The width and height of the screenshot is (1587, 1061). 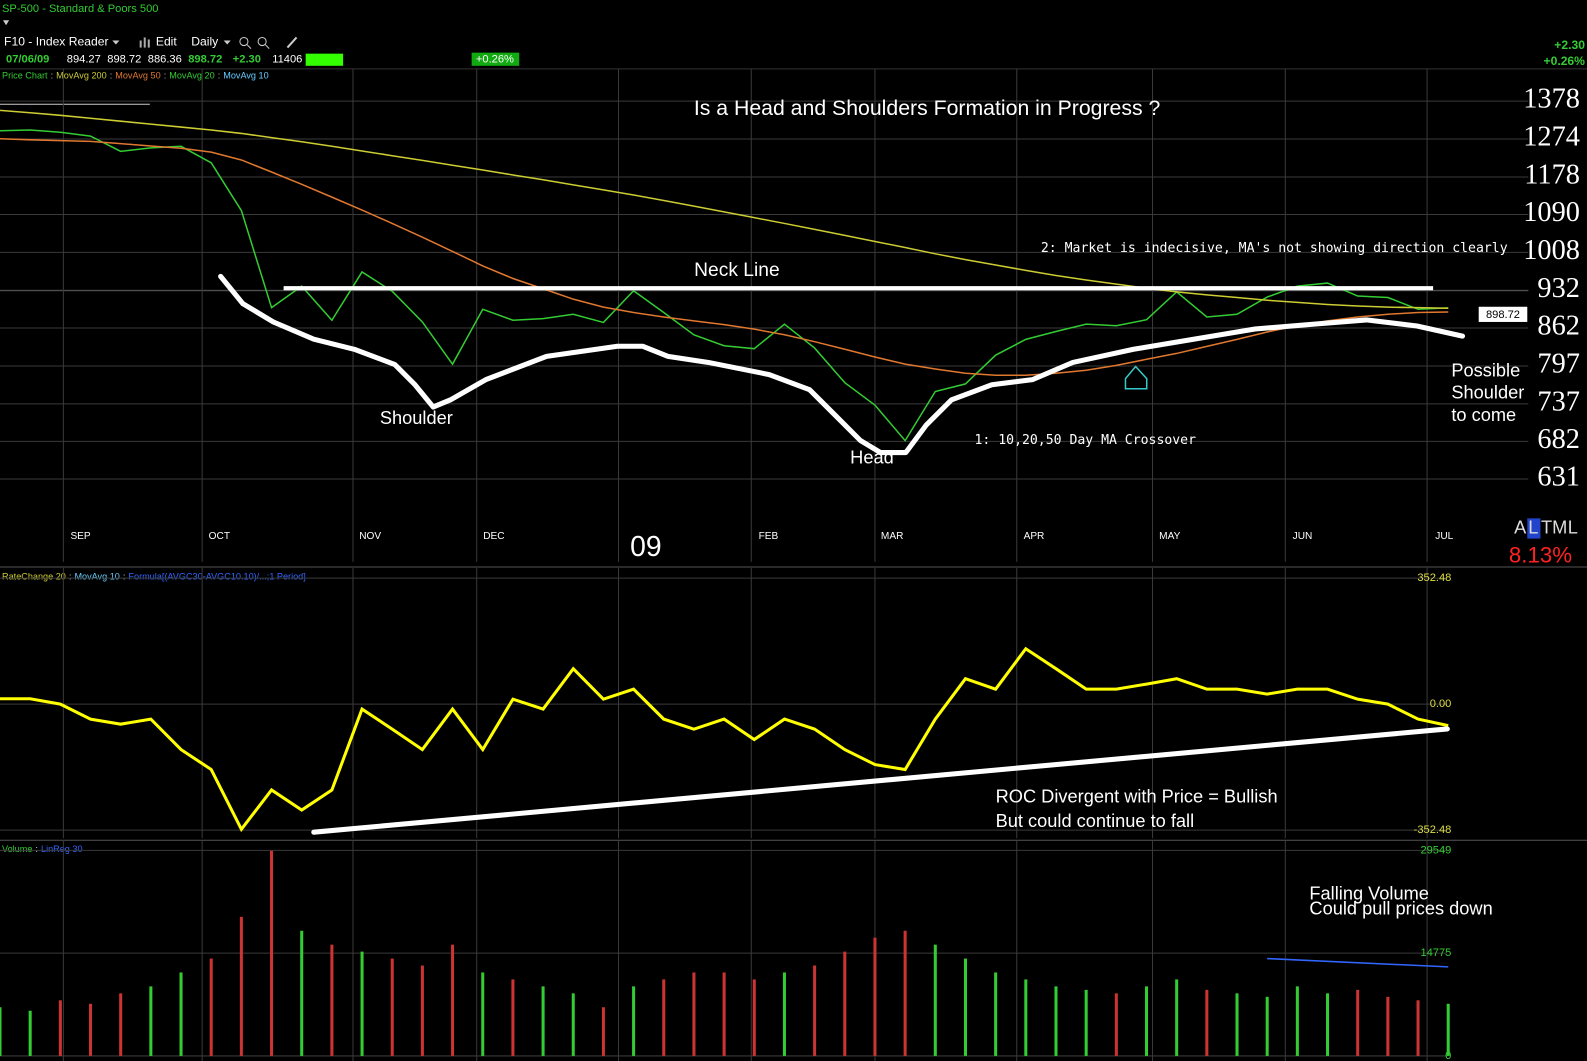 What do you see at coordinates (1444, 536) in the screenshot?
I see `x-tick-label: JUL` at bounding box center [1444, 536].